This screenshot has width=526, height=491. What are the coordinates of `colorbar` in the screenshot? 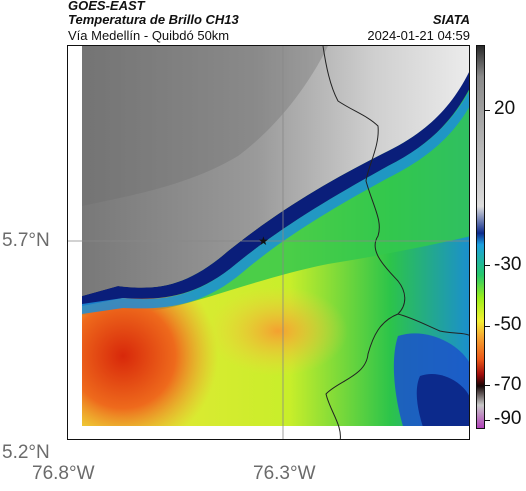 It's located at (480, 237).